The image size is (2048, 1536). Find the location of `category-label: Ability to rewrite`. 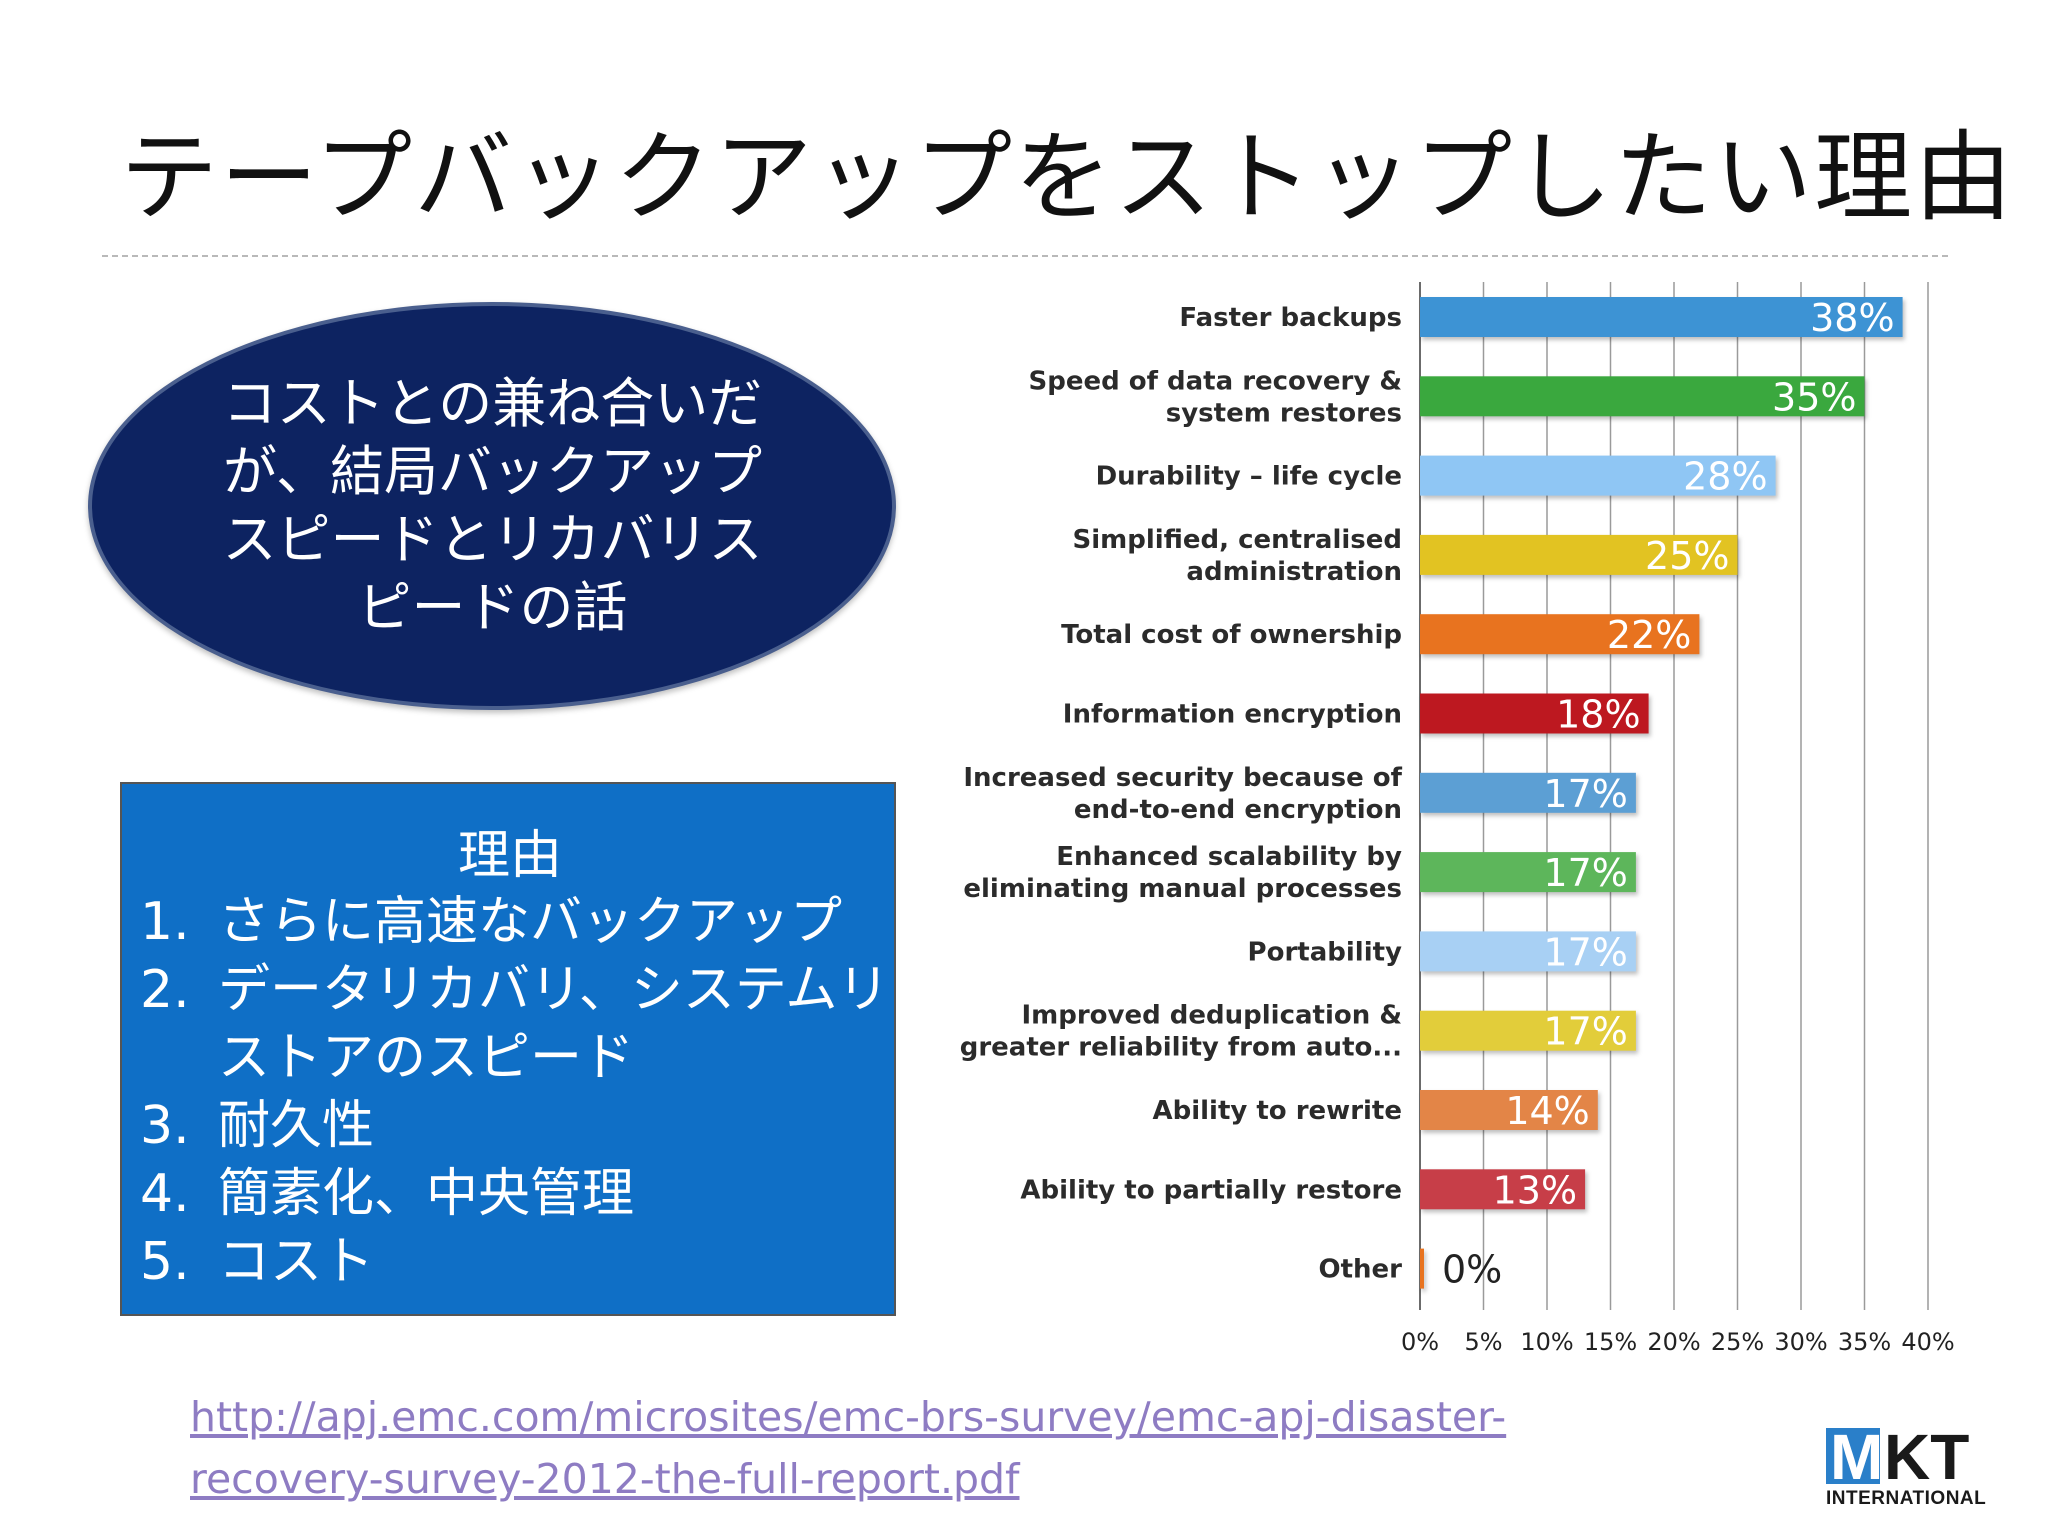

category-label: Ability to rewrite is located at coordinates (1277, 1111).